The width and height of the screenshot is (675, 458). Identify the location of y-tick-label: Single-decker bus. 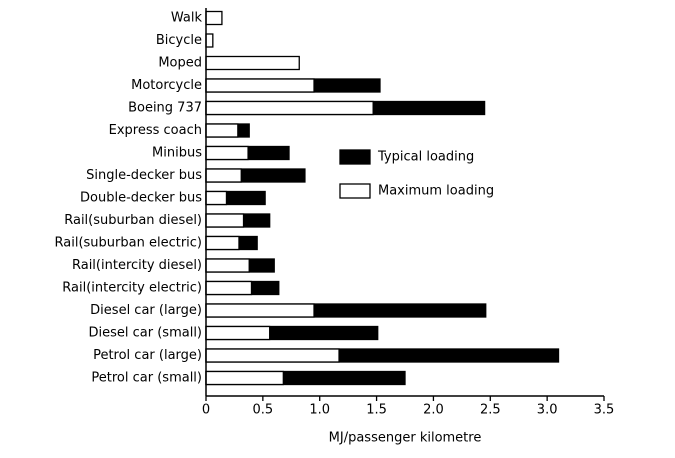
(144, 175).